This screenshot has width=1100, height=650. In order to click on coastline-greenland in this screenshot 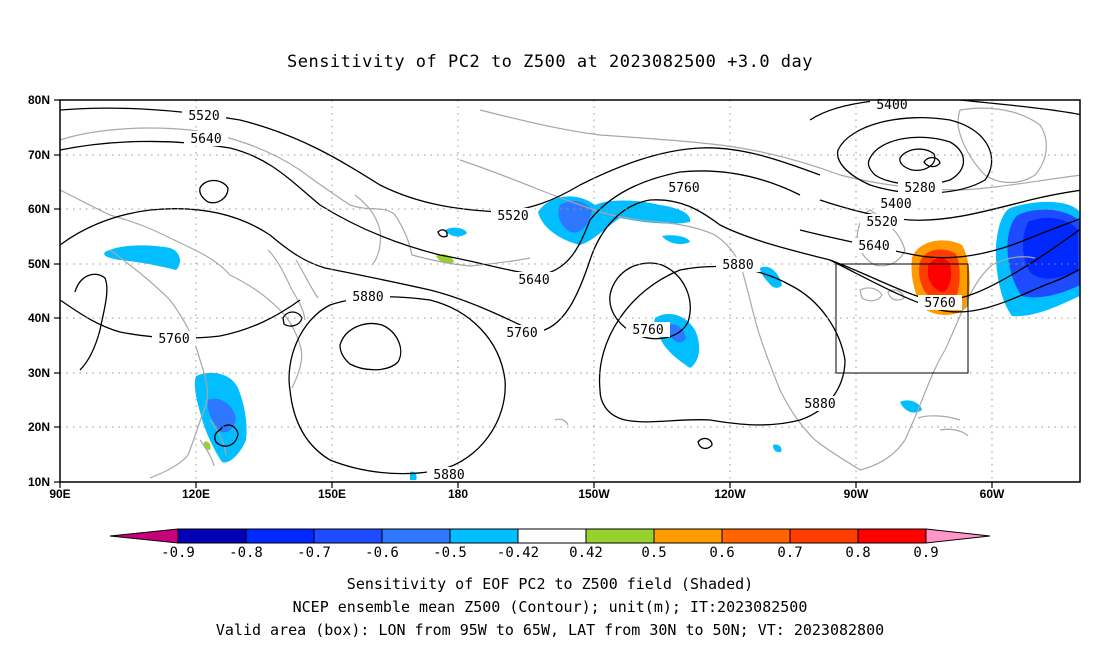, I will do `click(1002, 145)`.